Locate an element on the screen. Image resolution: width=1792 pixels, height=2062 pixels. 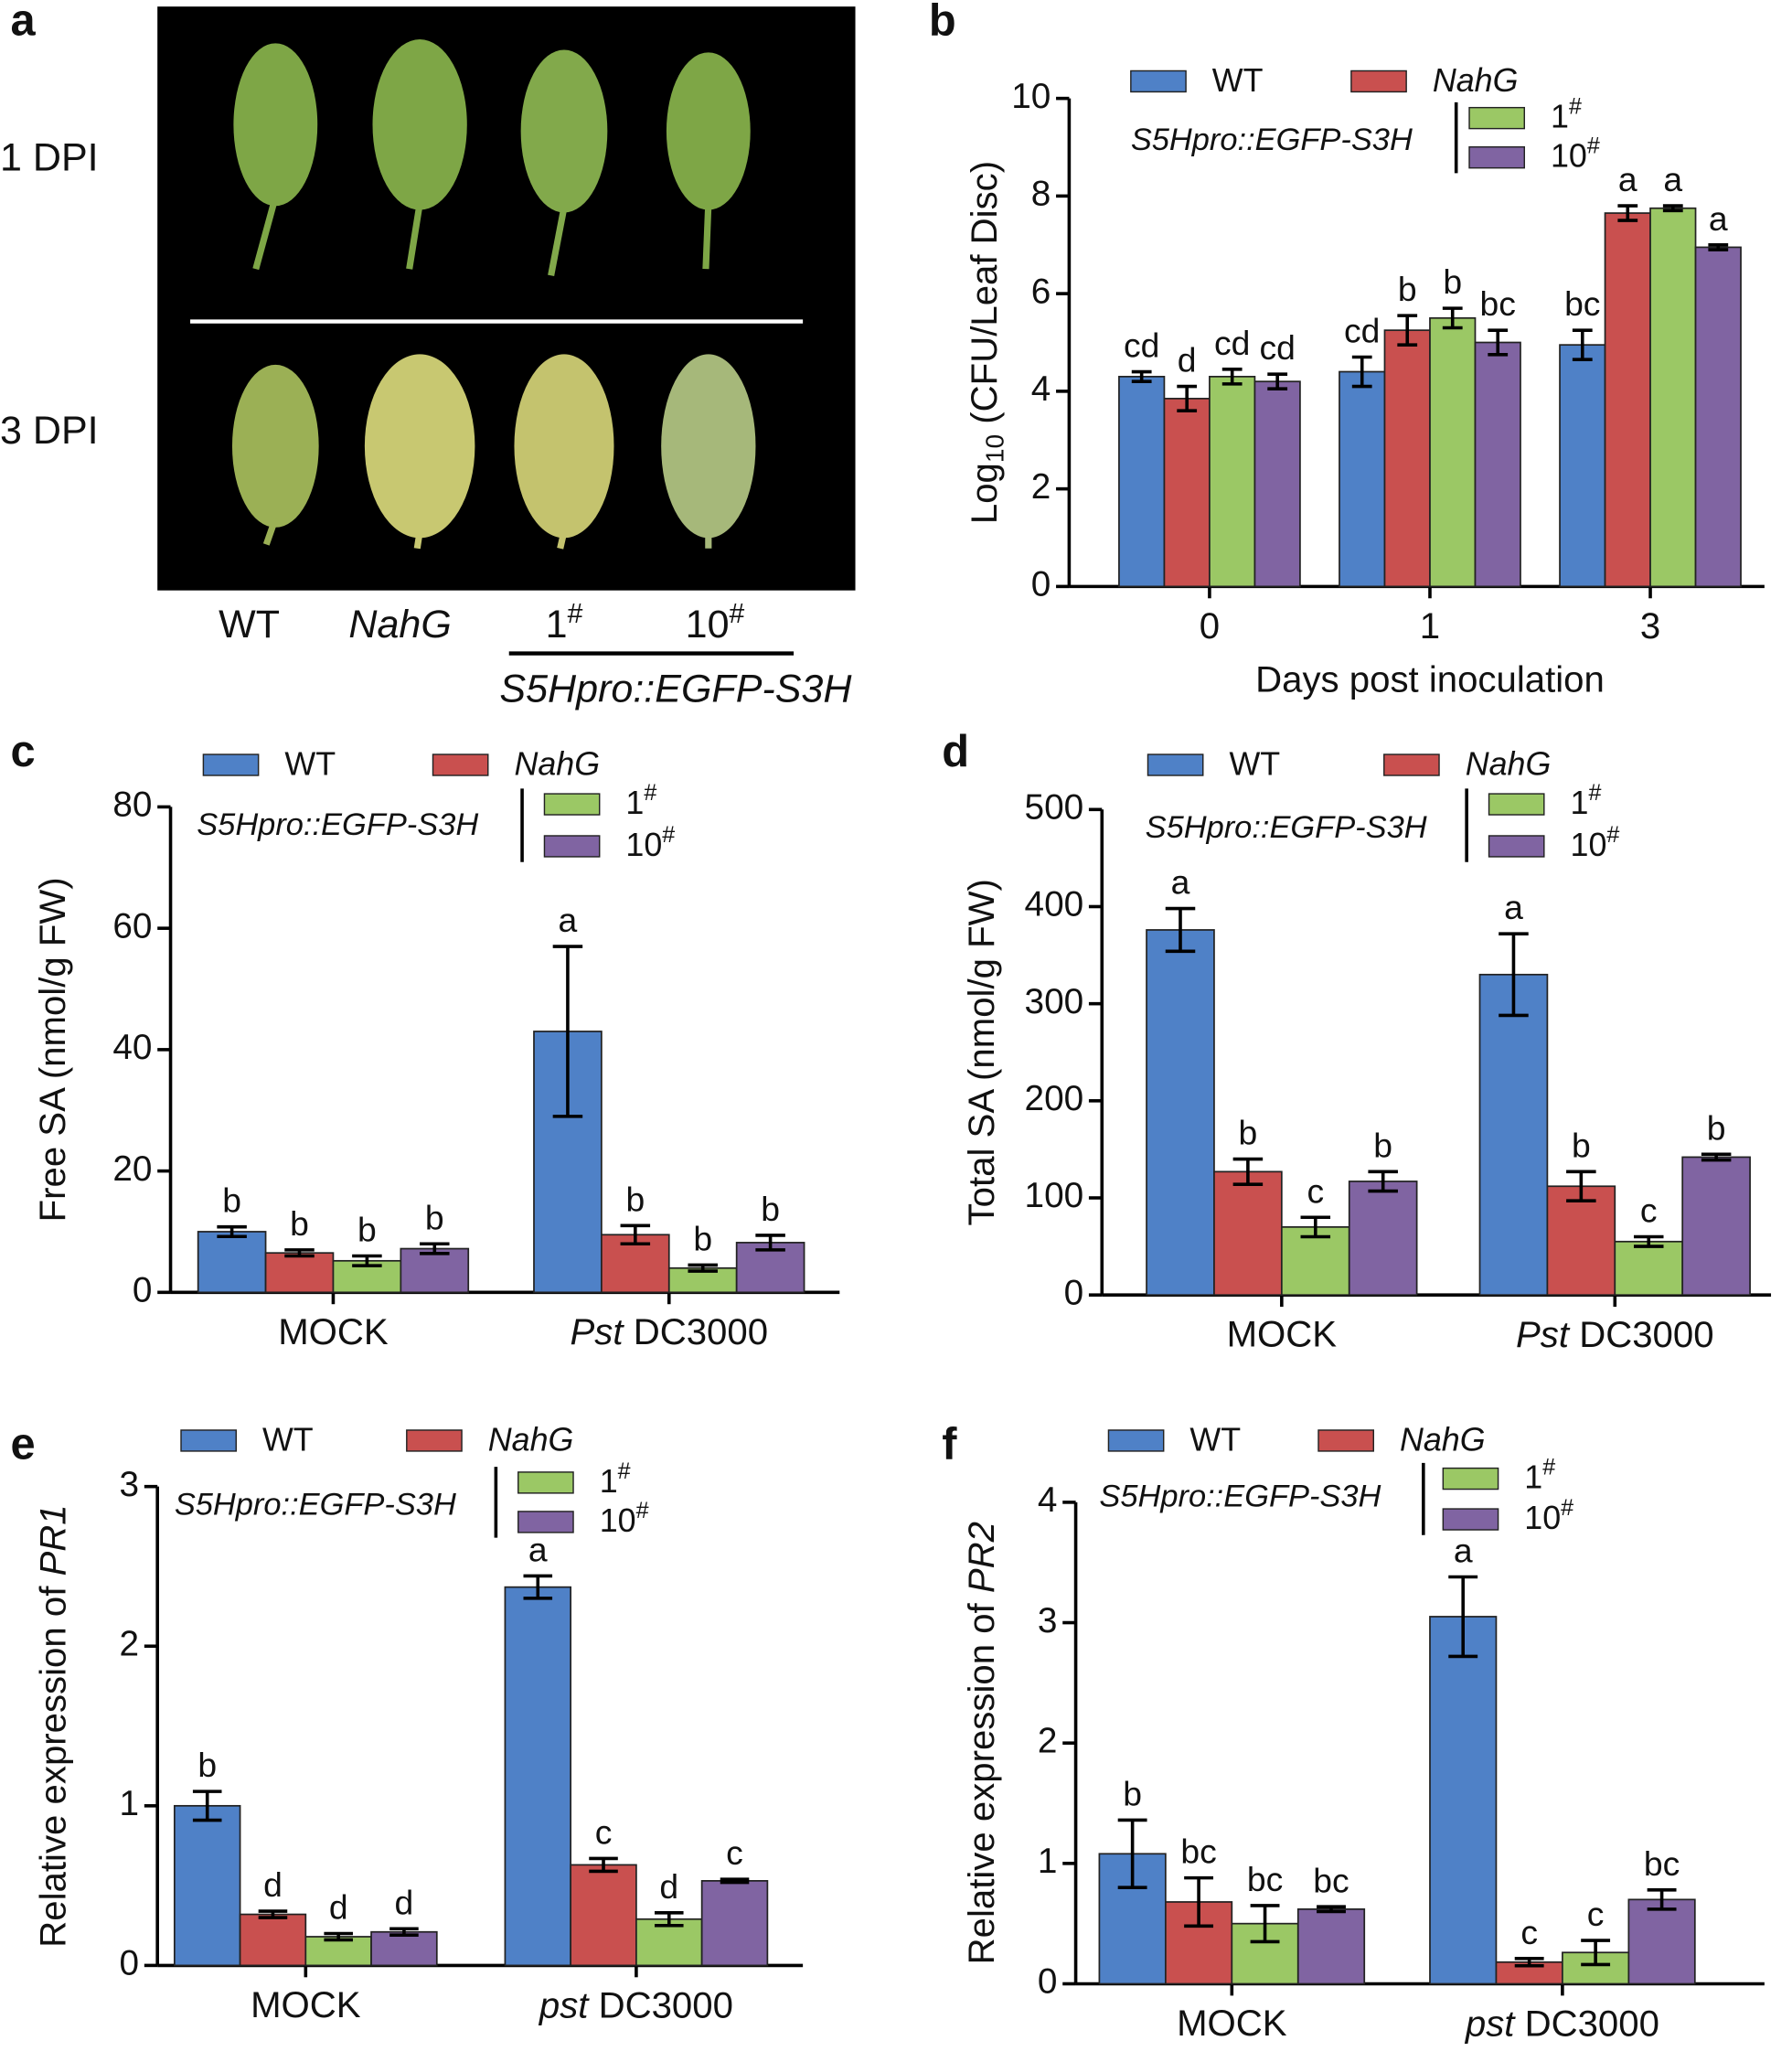
y-tick-label: 40 is located at coordinates (132, 1048).